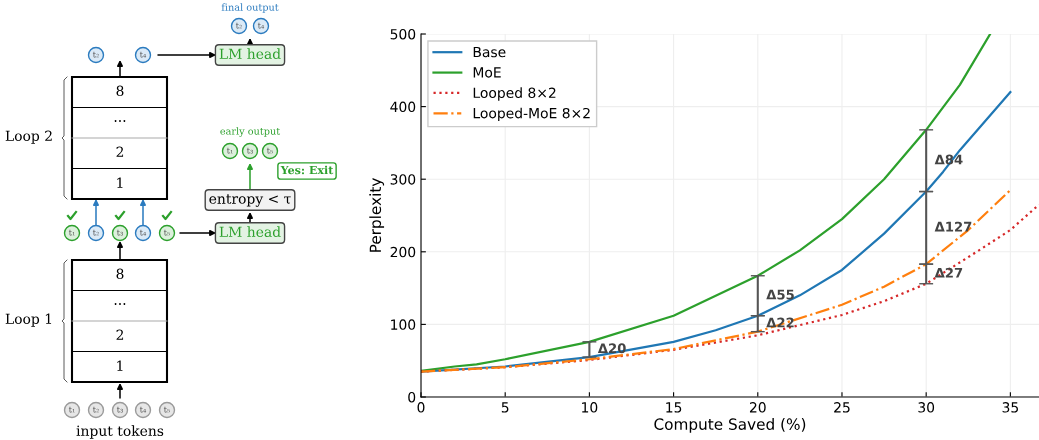 Image resolution: width=1039 pixels, height=440 pixels. I want to click on x-tick-label: 10, so click(590, 407).